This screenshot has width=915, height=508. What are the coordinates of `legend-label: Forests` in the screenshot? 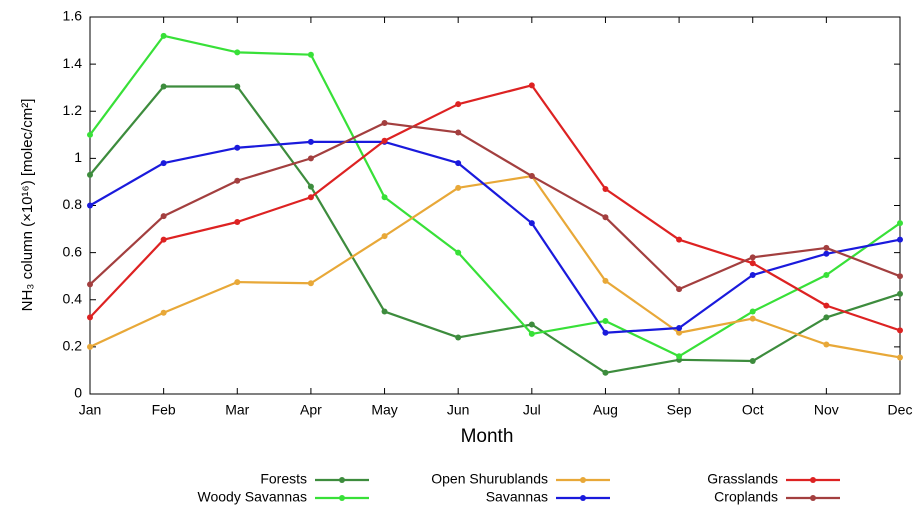 It's located at (283, 479).